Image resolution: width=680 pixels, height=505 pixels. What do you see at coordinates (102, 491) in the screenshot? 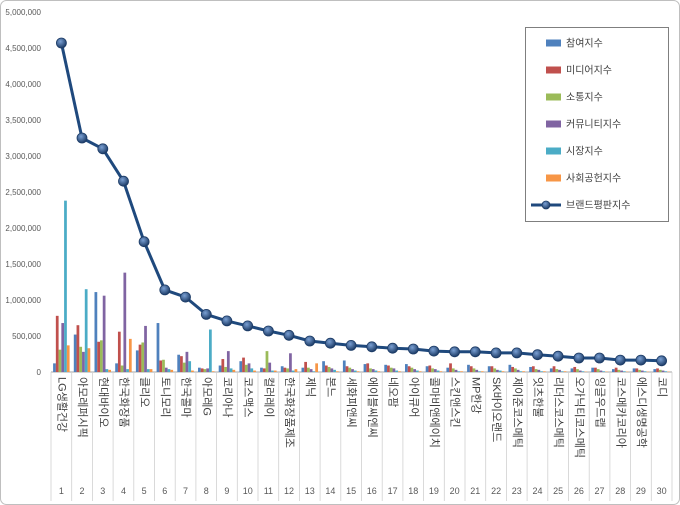
I see `x-category-number: 3` at bounding box center [102, 491].